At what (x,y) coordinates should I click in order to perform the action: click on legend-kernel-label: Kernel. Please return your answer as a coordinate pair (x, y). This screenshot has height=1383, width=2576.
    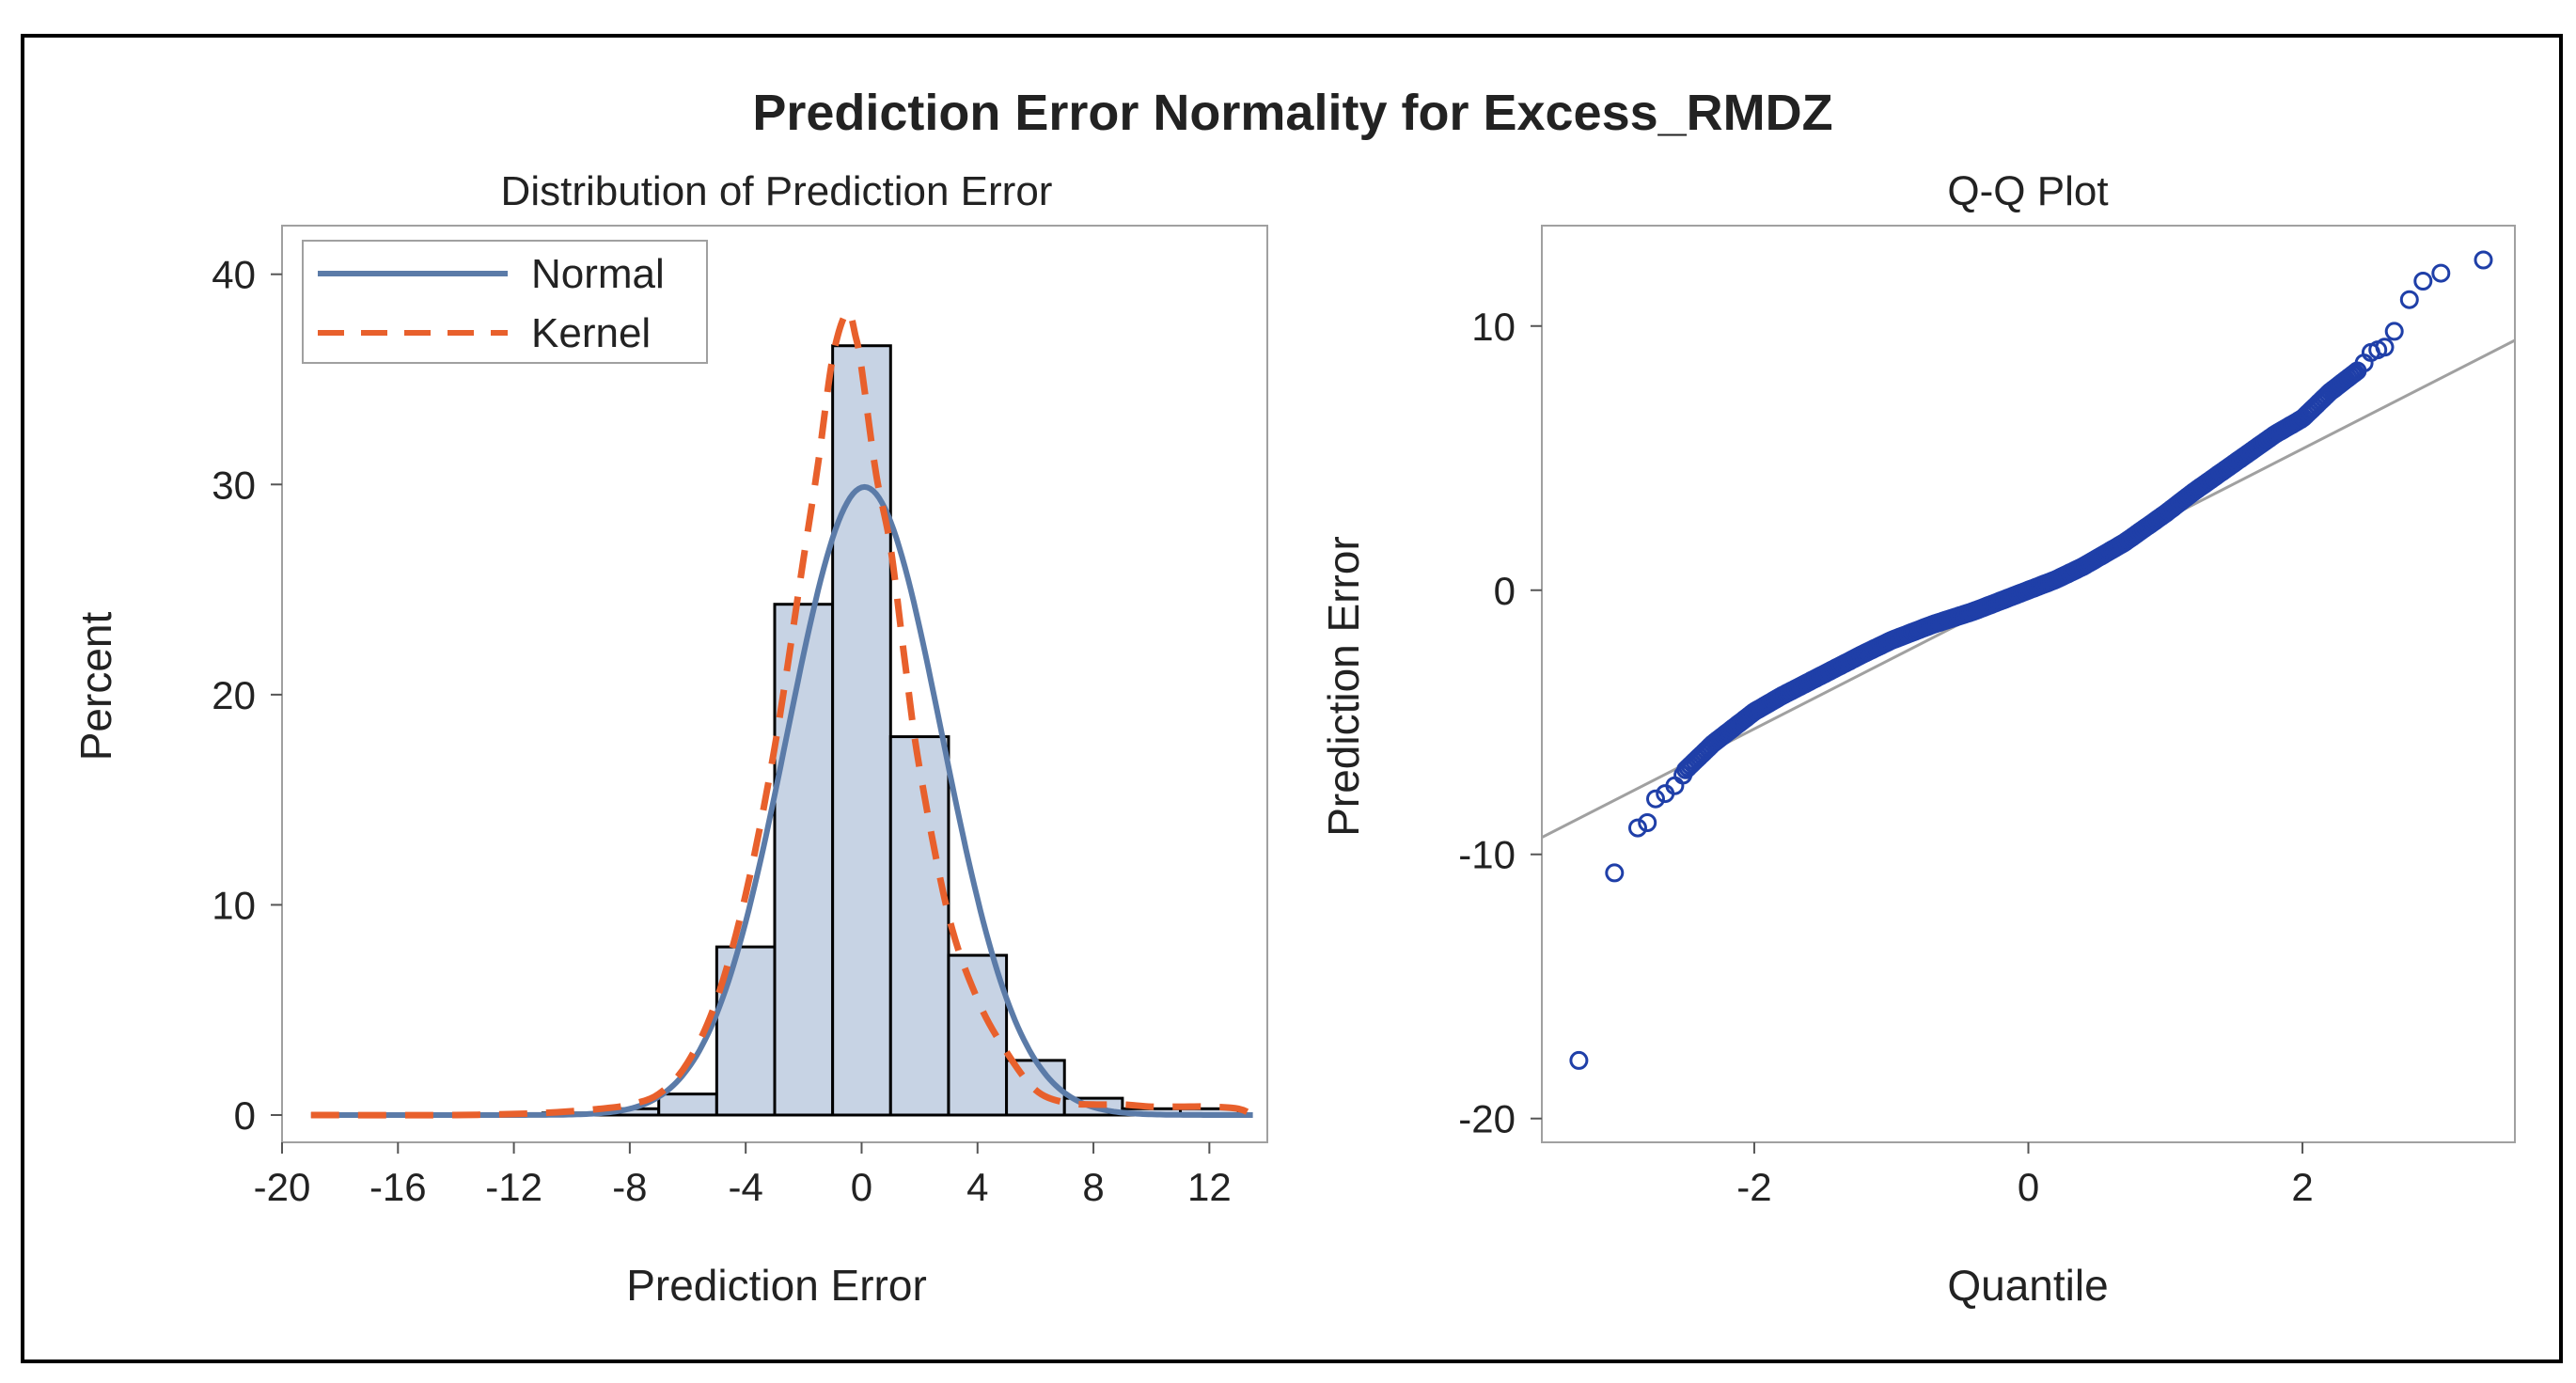
    Looking at the image, I should click on (591, 333).